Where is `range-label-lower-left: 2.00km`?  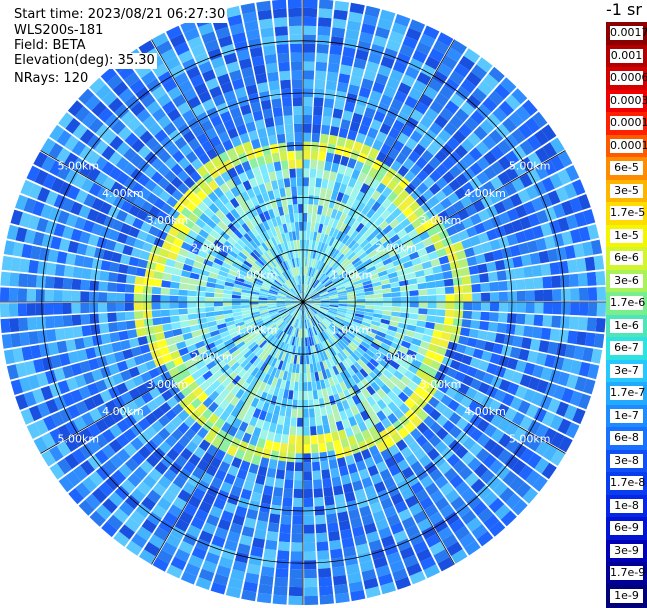 range-label-lower-left: 2.00km is located at coordinates (212, 247).